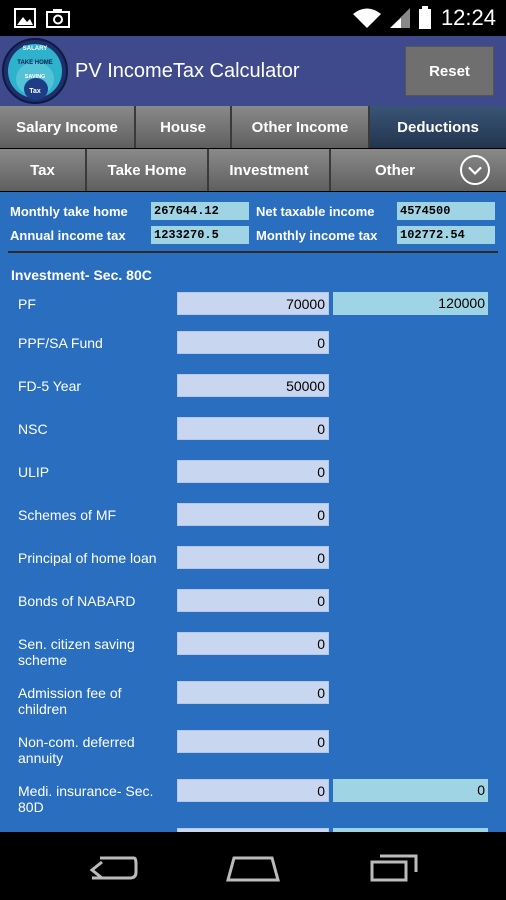 This screenshot has height=900, width=506. I want to click on nsc-input: 0, so click(253, 428).